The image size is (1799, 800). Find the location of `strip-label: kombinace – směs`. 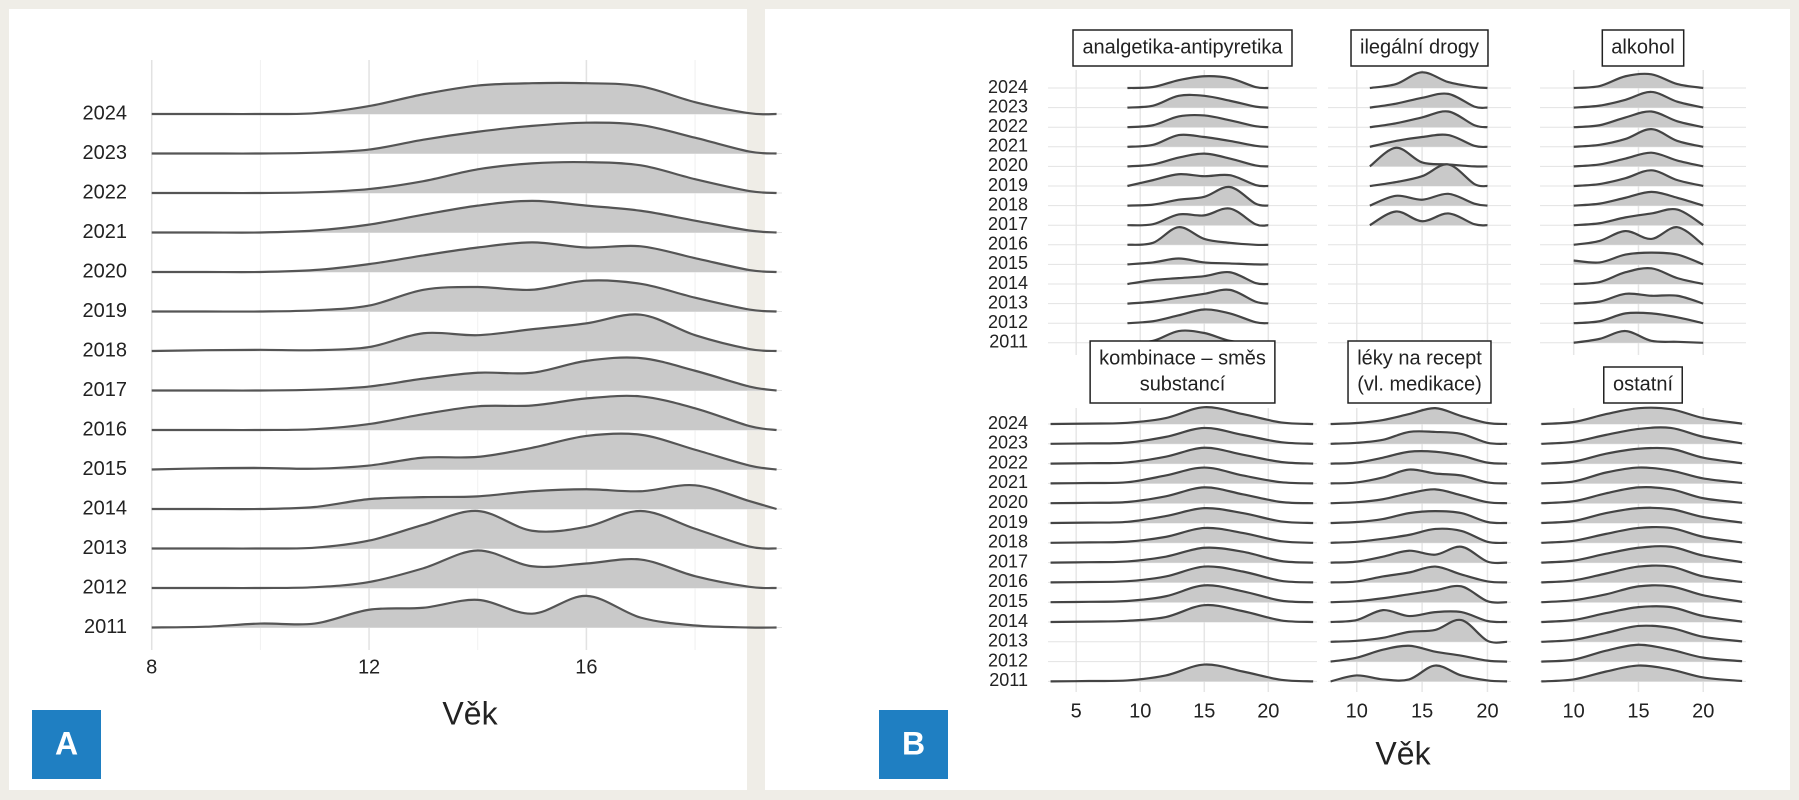

strip-label: kombinace – směs is located at coordinates (1182, 358).